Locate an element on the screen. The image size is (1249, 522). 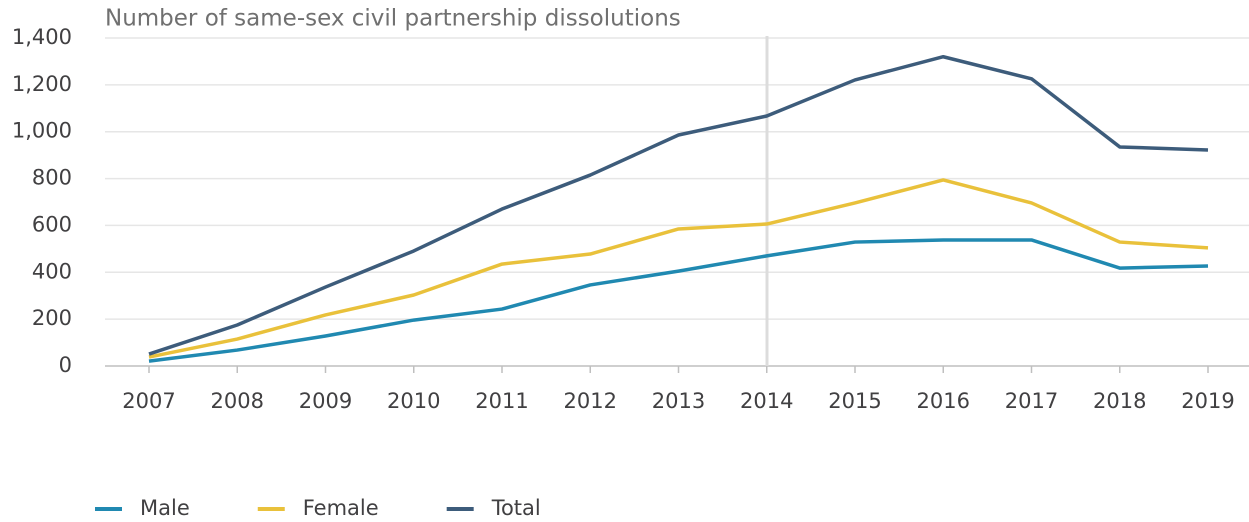
x-tick-label: 2019 is located at coordinates (1207, 401).